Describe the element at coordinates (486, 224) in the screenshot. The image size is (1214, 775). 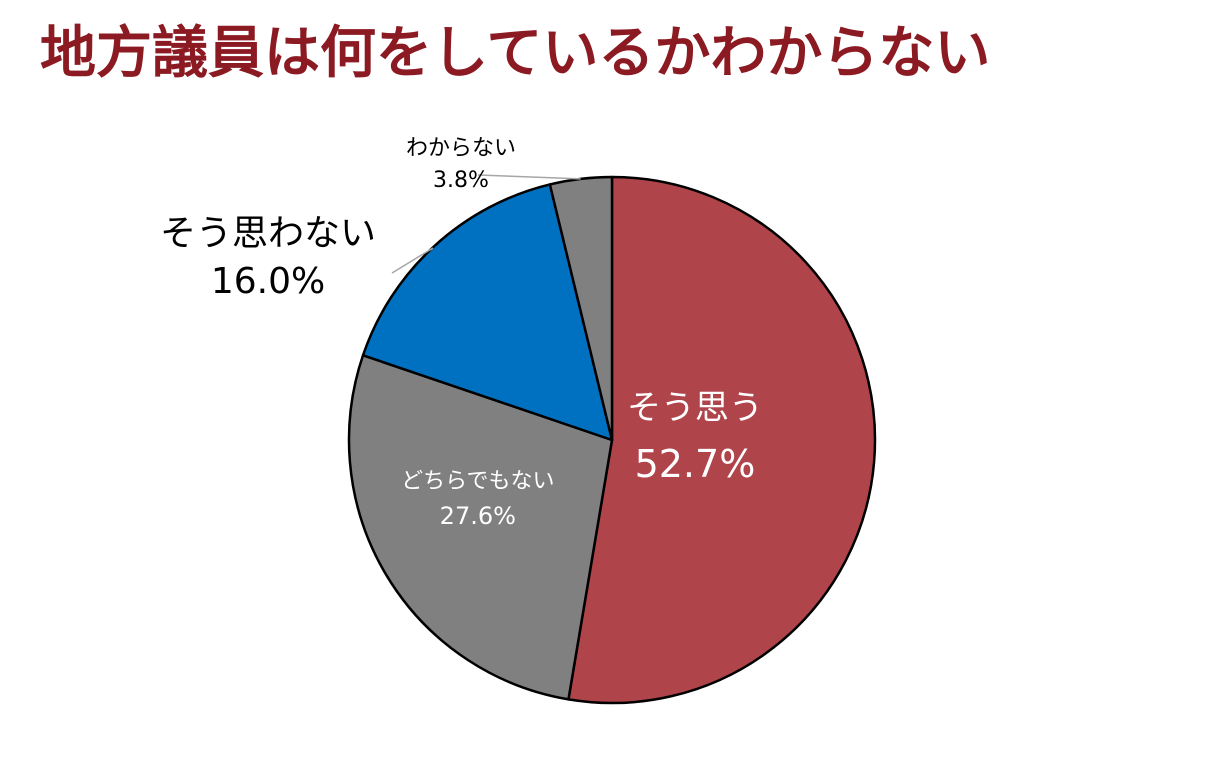
I see `leader-lines` at that location.